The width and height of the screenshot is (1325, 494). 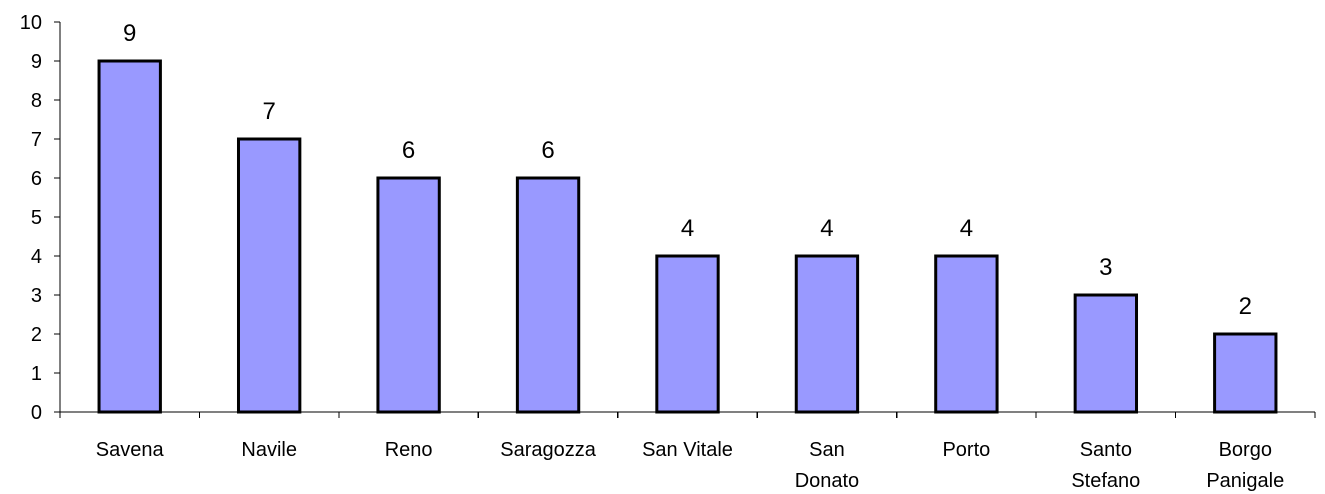 I want to click on y-axis: 0 1 2 3 4 5 6 7 8 9 10, so click(x=40, y=218).